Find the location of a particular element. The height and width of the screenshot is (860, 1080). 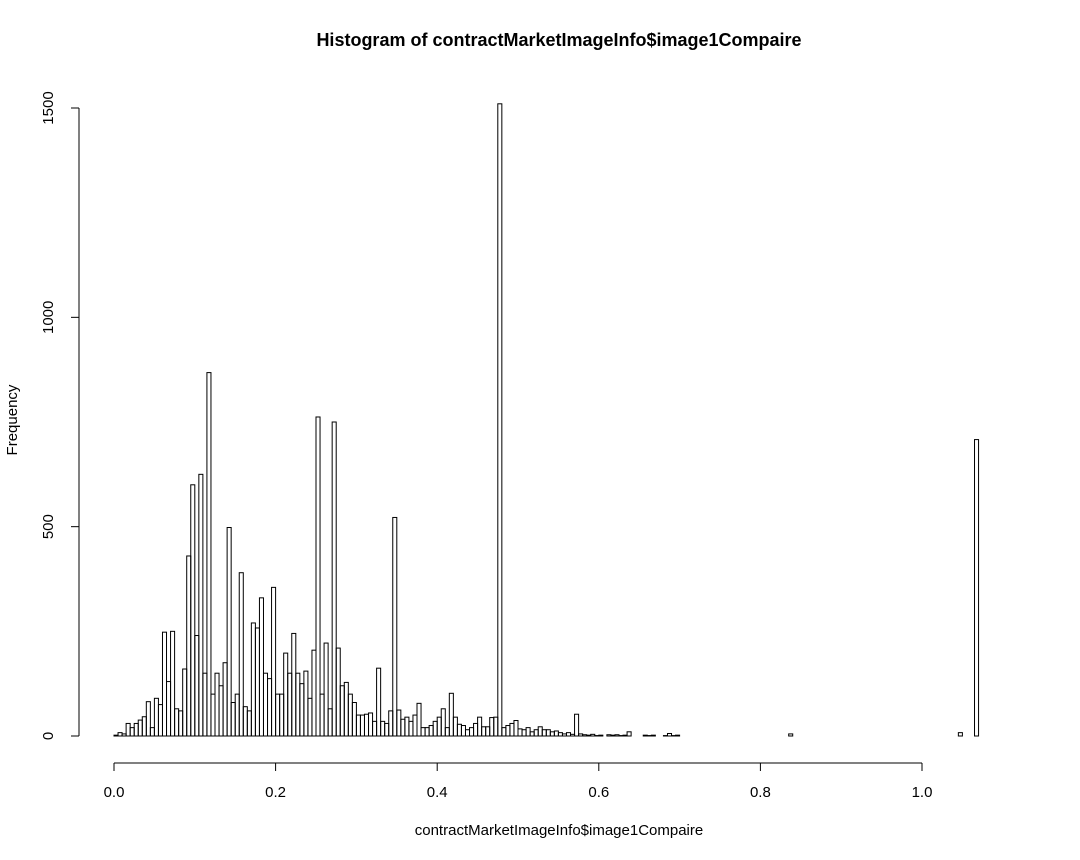

y-axis: 0 500 1000 1500 is located at coordinates (60, 415).